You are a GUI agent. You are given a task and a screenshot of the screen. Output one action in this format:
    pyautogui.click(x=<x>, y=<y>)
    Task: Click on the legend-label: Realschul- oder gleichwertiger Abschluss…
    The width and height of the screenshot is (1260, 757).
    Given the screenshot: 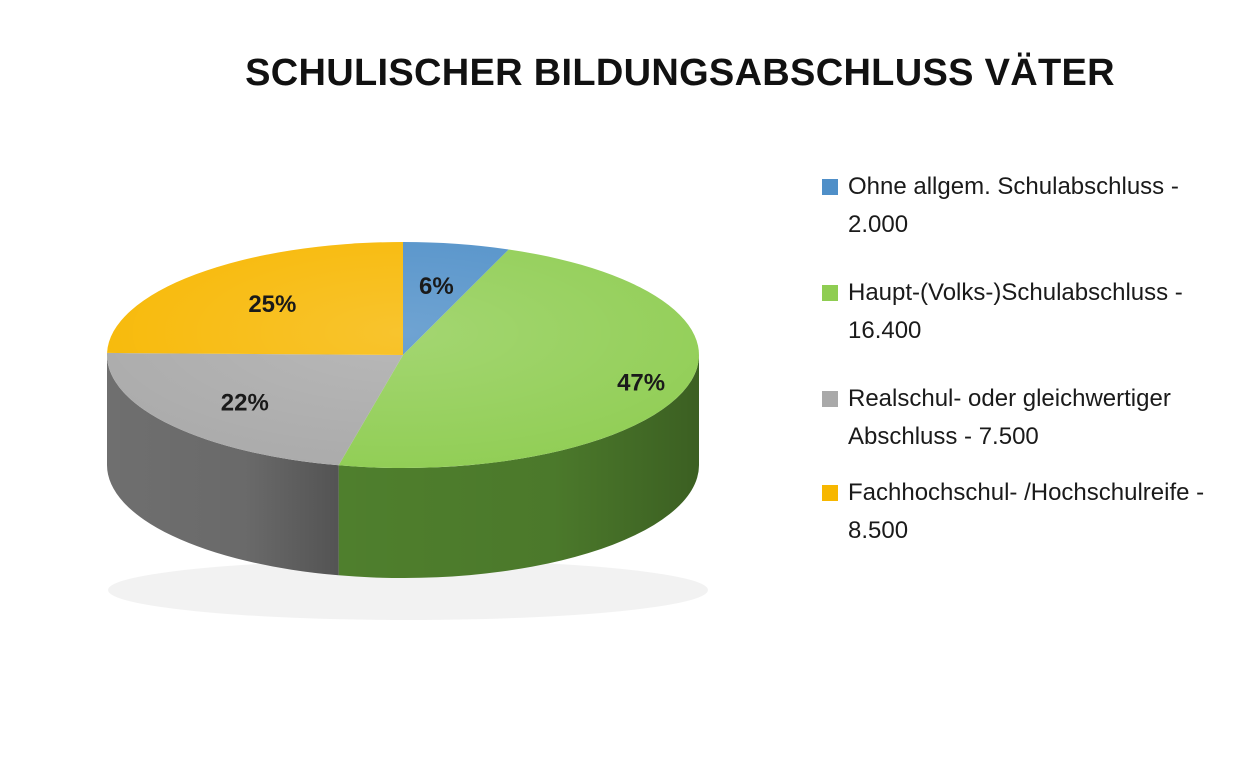 What is the action you would take?
    pyautogui.click(x=1009, y=417)
    